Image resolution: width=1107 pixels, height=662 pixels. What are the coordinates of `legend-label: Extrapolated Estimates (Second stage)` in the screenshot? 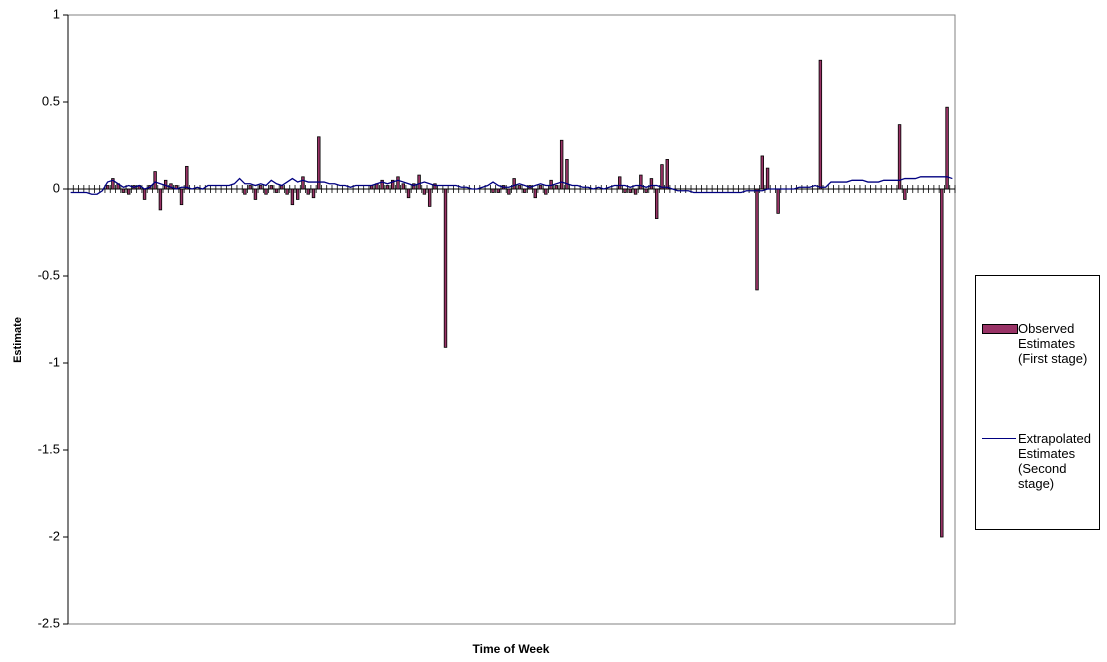 It's located at (1054, 461).